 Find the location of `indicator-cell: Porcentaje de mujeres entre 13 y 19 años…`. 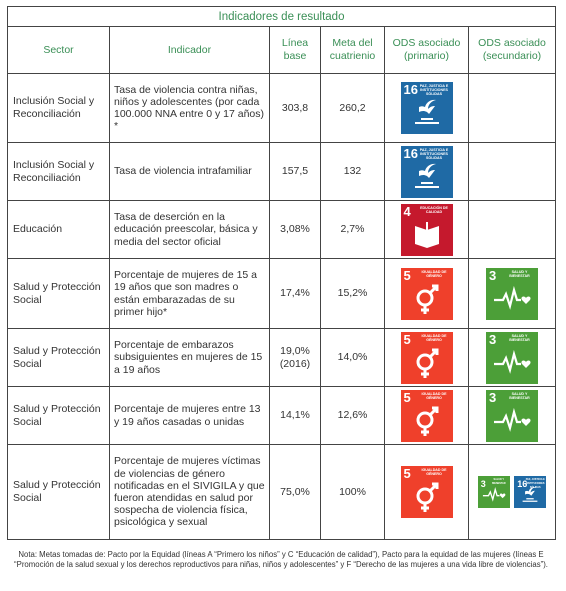

indicator-cell: Porcentaje de mujeres entre 13 y 19 años… is located at coordinates (189, 415).